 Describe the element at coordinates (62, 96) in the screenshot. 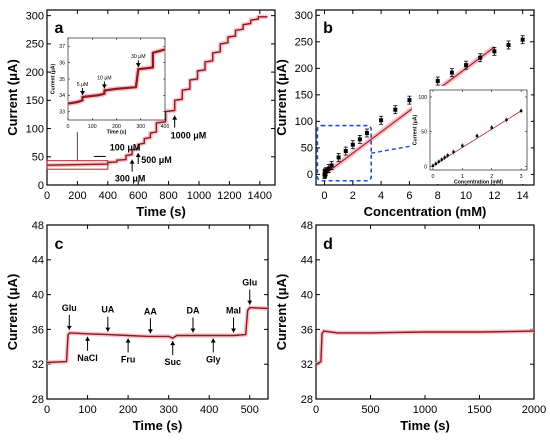

I see `y-tick-label: 34` at that location.